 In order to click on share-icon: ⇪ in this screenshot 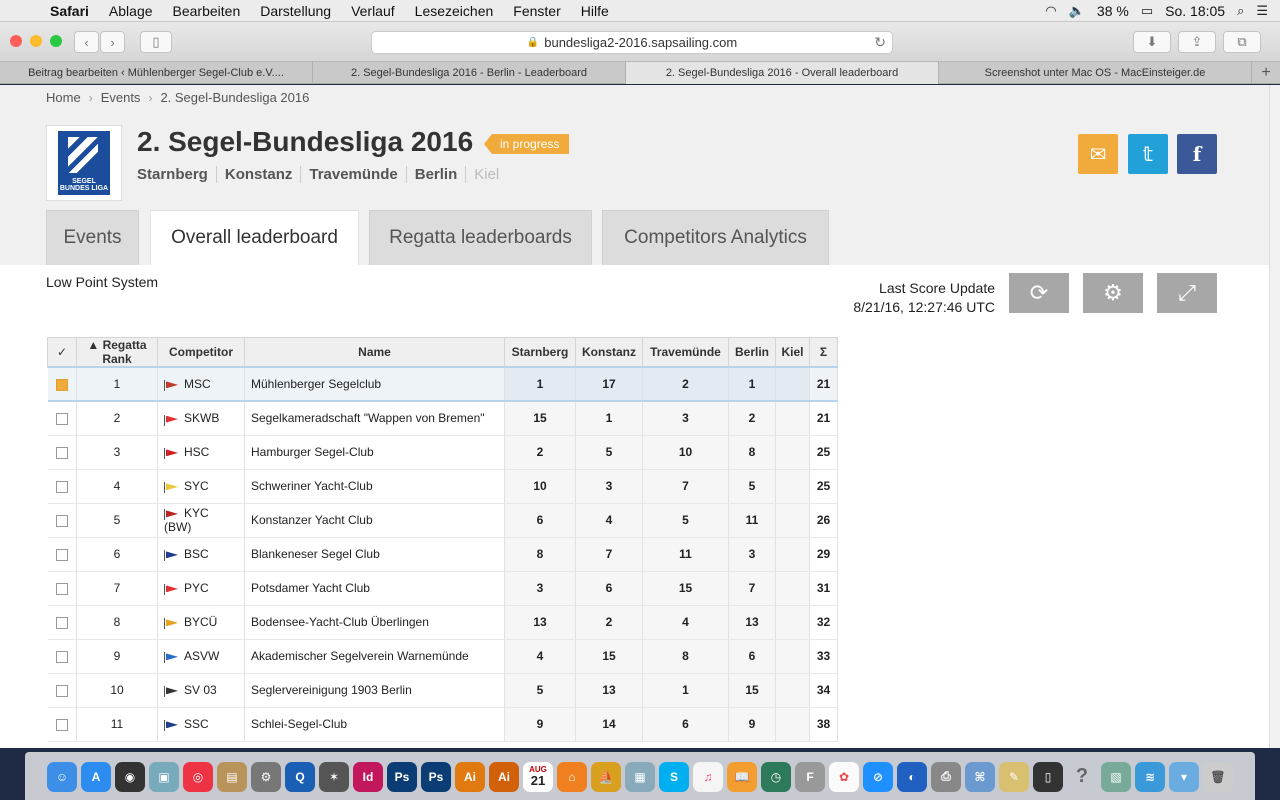, I will do `click(1197, 42)`.